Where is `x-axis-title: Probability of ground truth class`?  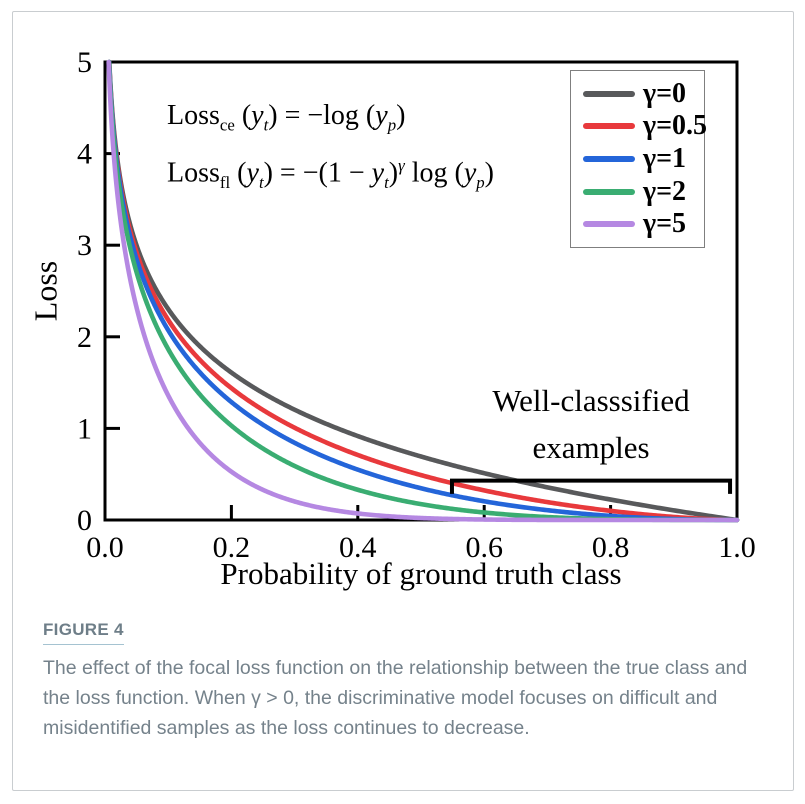 x-axis-title: Probability of ground truth class is located at coordinates (421, 573).